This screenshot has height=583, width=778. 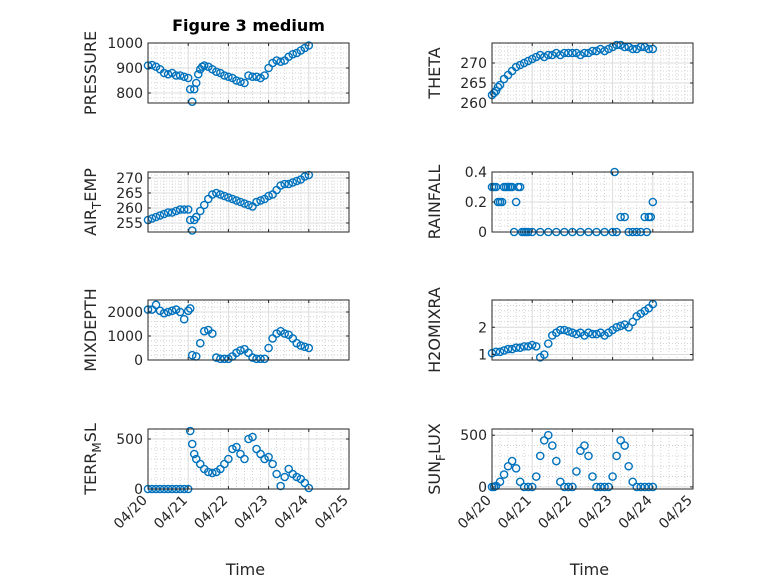 What do you see at coordinates (90, 73) in the screenshot?
I see `y-axis-label: PRESSURE` at bounding box center [90, 73].